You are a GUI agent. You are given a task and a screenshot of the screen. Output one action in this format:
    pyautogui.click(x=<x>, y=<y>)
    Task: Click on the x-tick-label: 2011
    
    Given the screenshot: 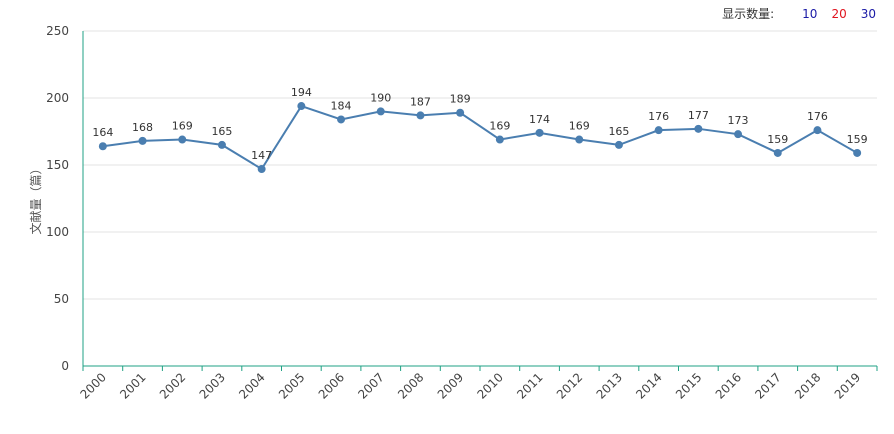 What is the action you would take?
    pyautogui.click(x=529, y=385)
    